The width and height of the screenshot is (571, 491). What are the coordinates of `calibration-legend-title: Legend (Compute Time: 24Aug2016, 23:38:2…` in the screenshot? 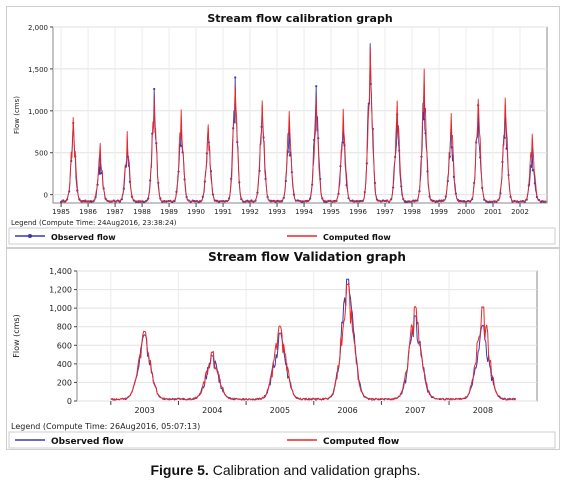 It's located at (94, 223).